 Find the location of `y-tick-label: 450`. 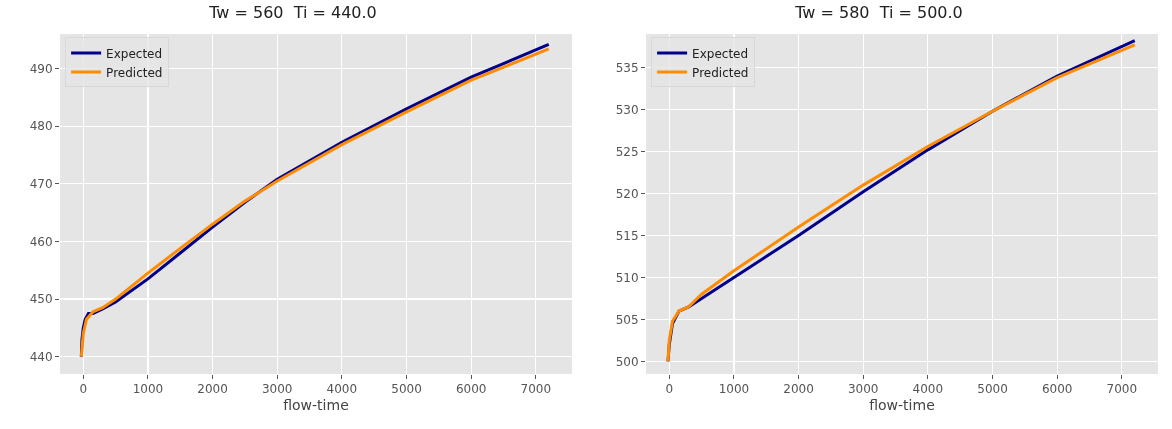

y-tick-label: 450 is located at coordinates (41, 299).